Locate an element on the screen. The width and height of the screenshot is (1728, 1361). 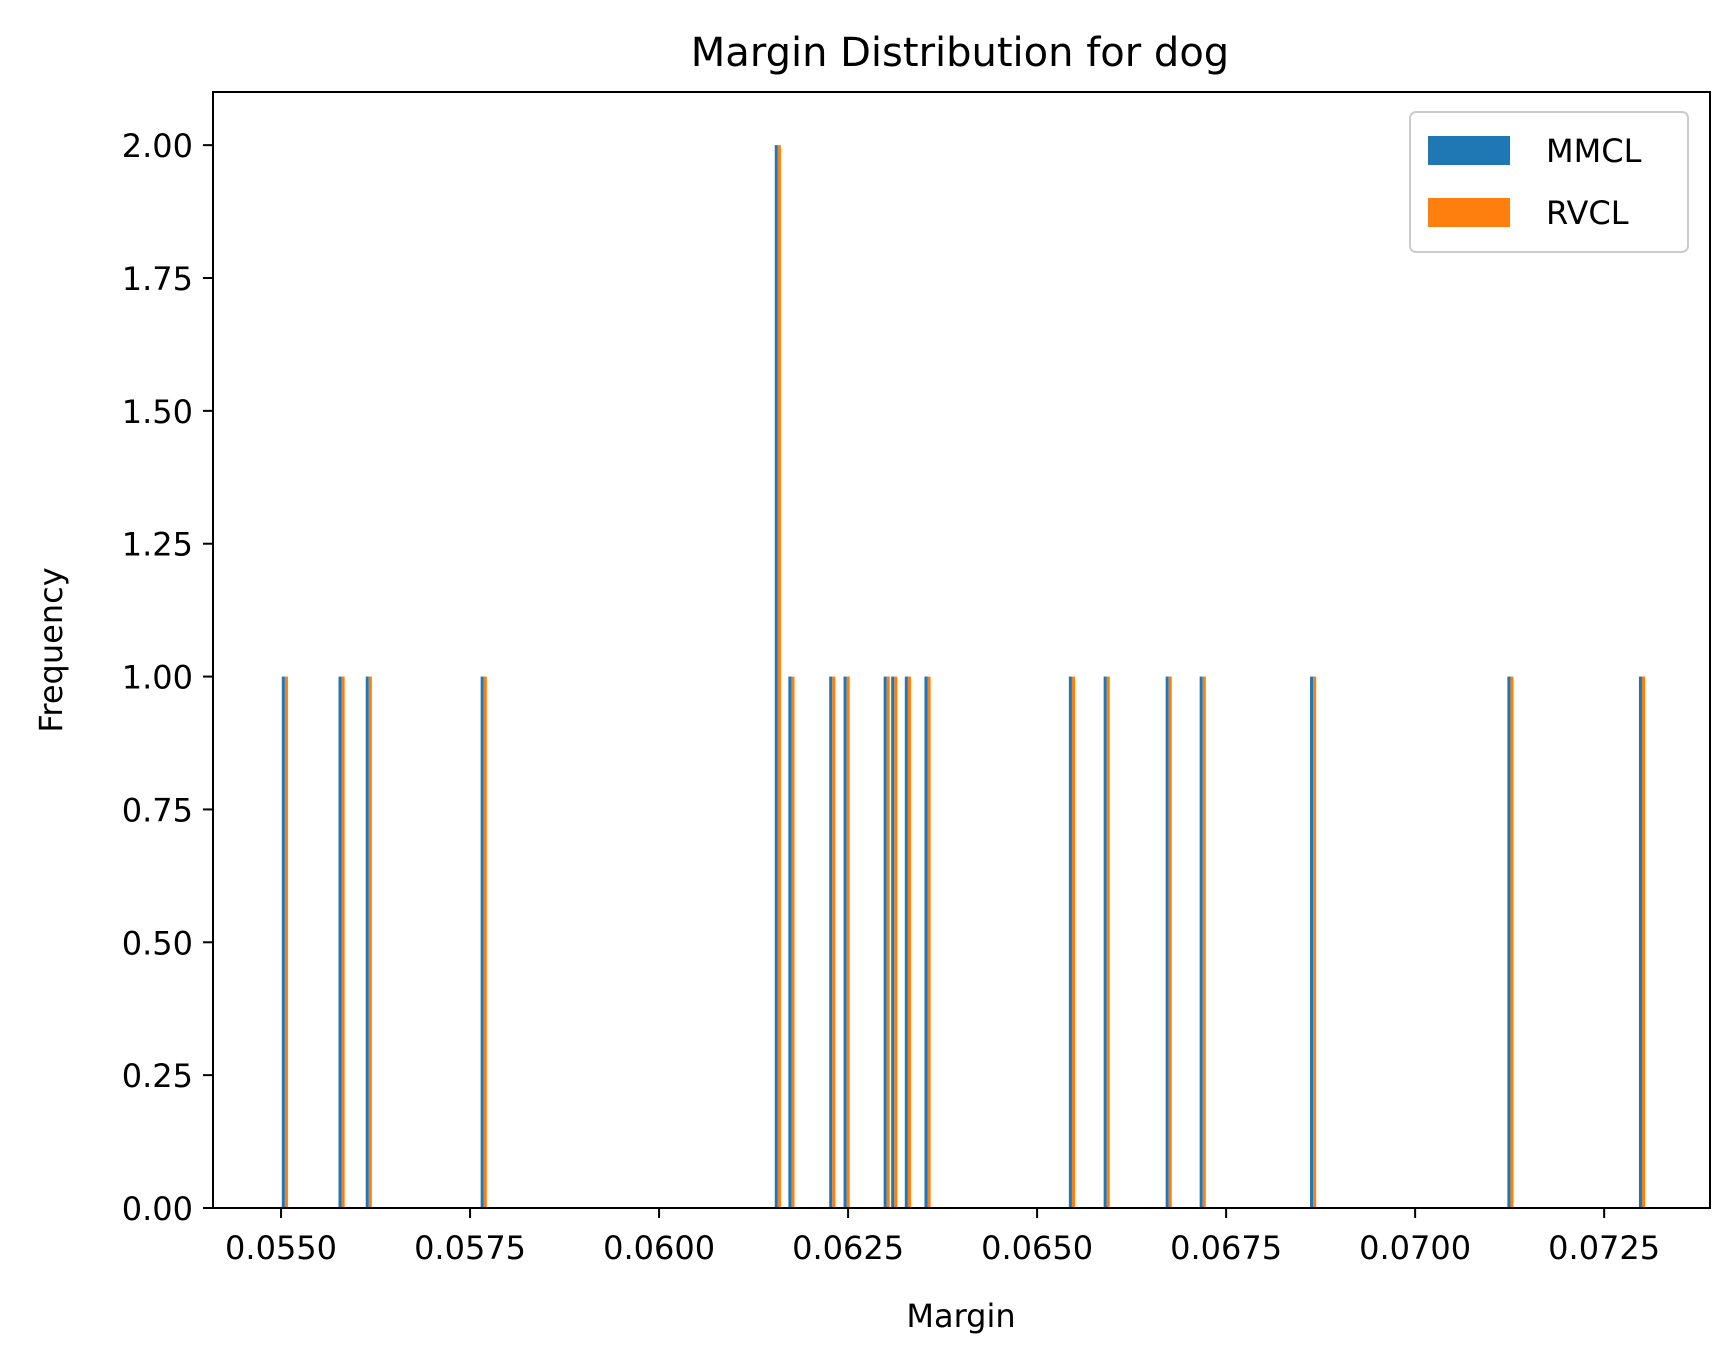
x-tick-label: 0.0550 is located at coordinates (281, 1248).